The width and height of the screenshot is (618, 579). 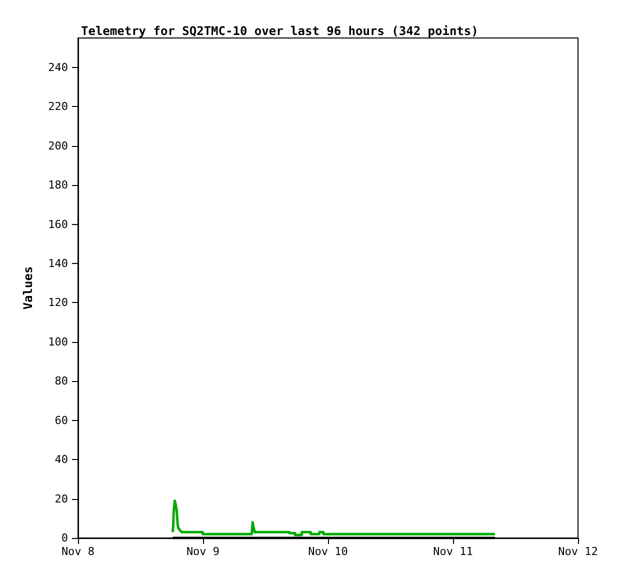 I want to click on y-tick-label: 220, so click(x=58, y=107).